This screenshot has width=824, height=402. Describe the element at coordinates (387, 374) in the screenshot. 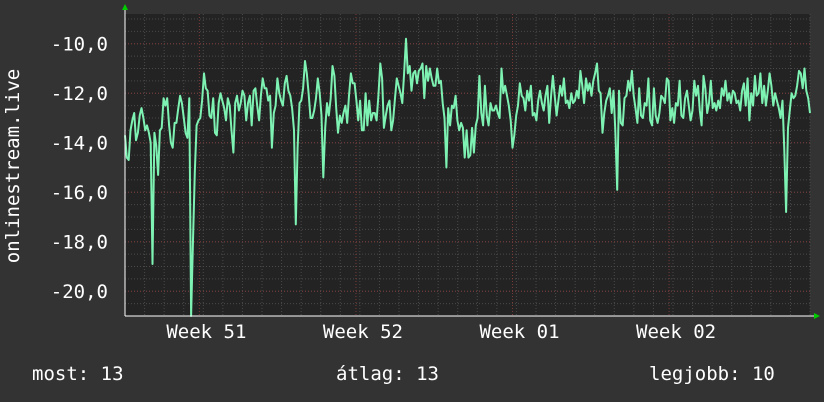

I see `average-value-stat: átlag: 13` at that location.